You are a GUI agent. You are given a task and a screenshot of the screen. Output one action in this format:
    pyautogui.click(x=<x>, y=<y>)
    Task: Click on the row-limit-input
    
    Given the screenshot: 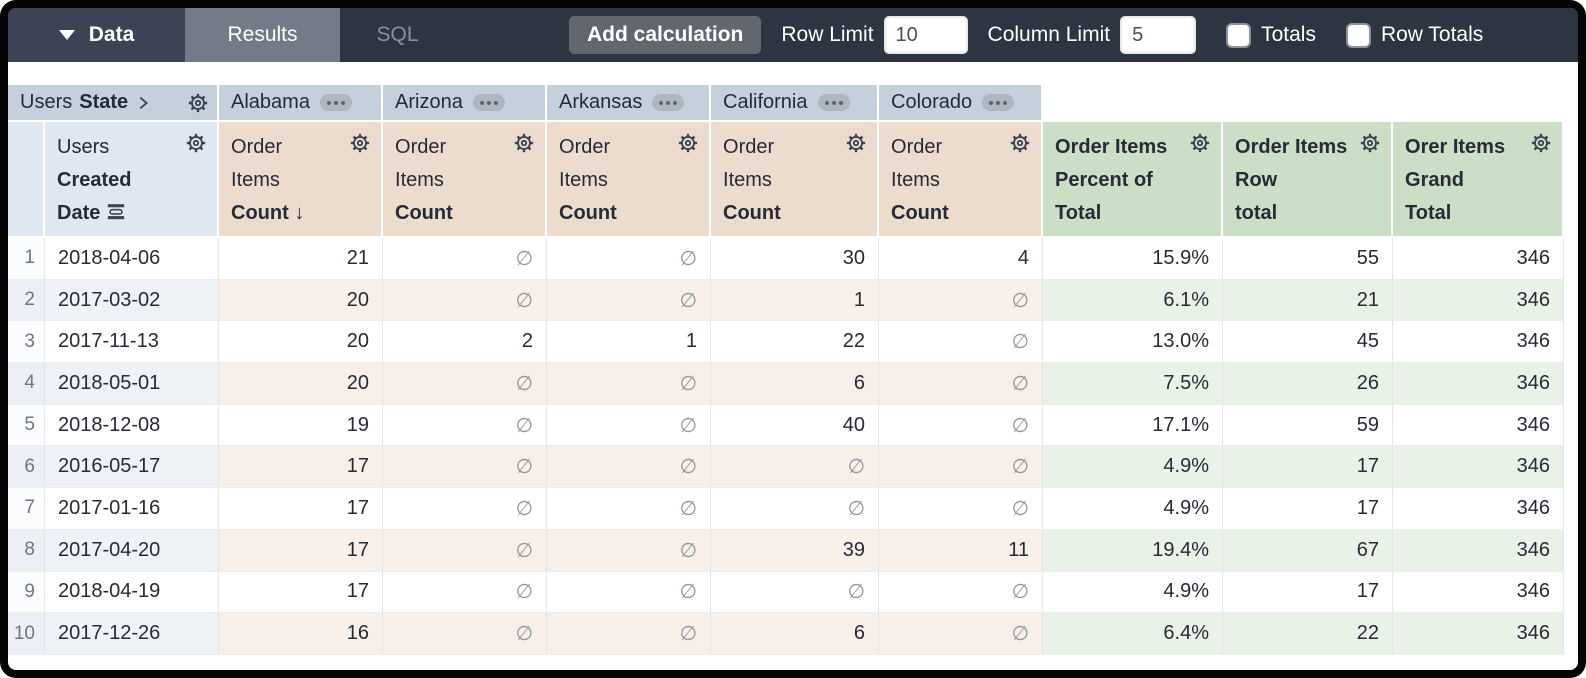 What is the action you would take?
    pyautogui.click(x=925, y=35)
    